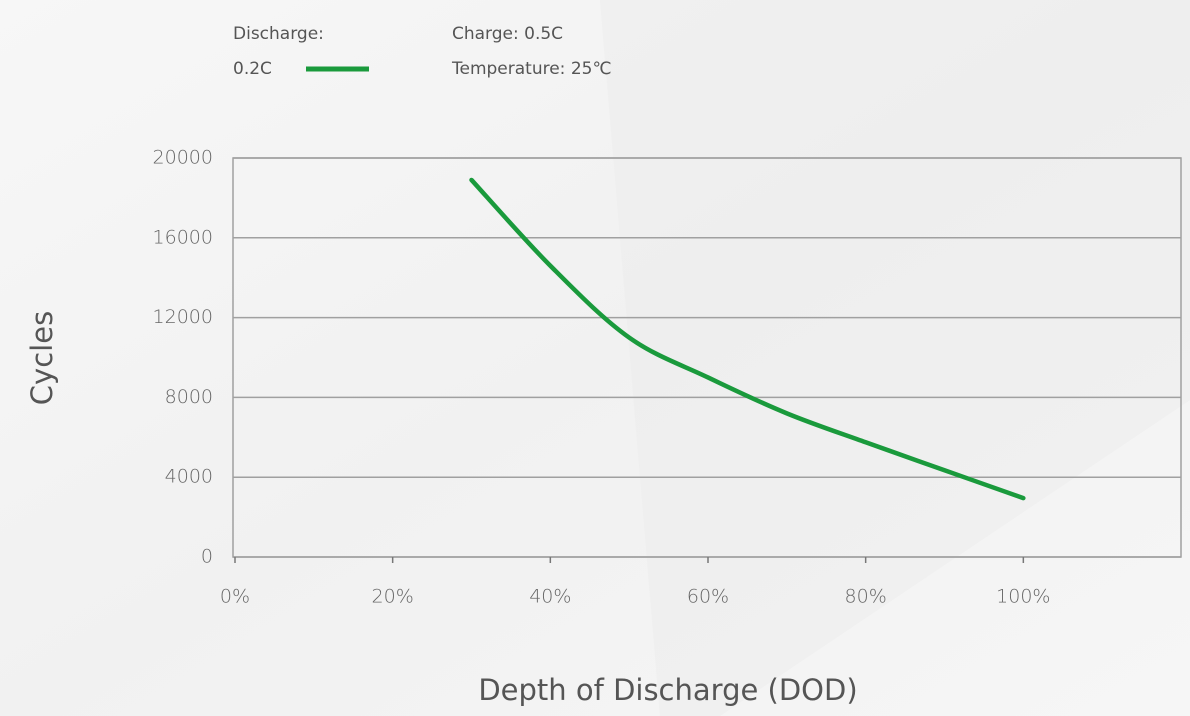 This screenshot has width=1190, height=716. Describe the element at coordinates (866, 597) in the screenshot. I see `x-tick-label: 80%` at that location.